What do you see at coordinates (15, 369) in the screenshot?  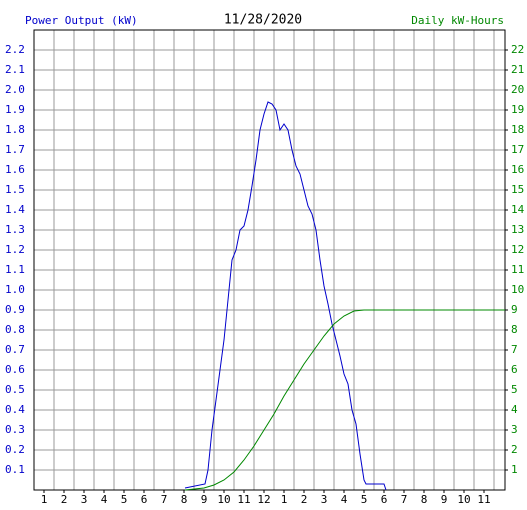 I see `y-tick-label: 0.6` at bounding box center [15, 369].